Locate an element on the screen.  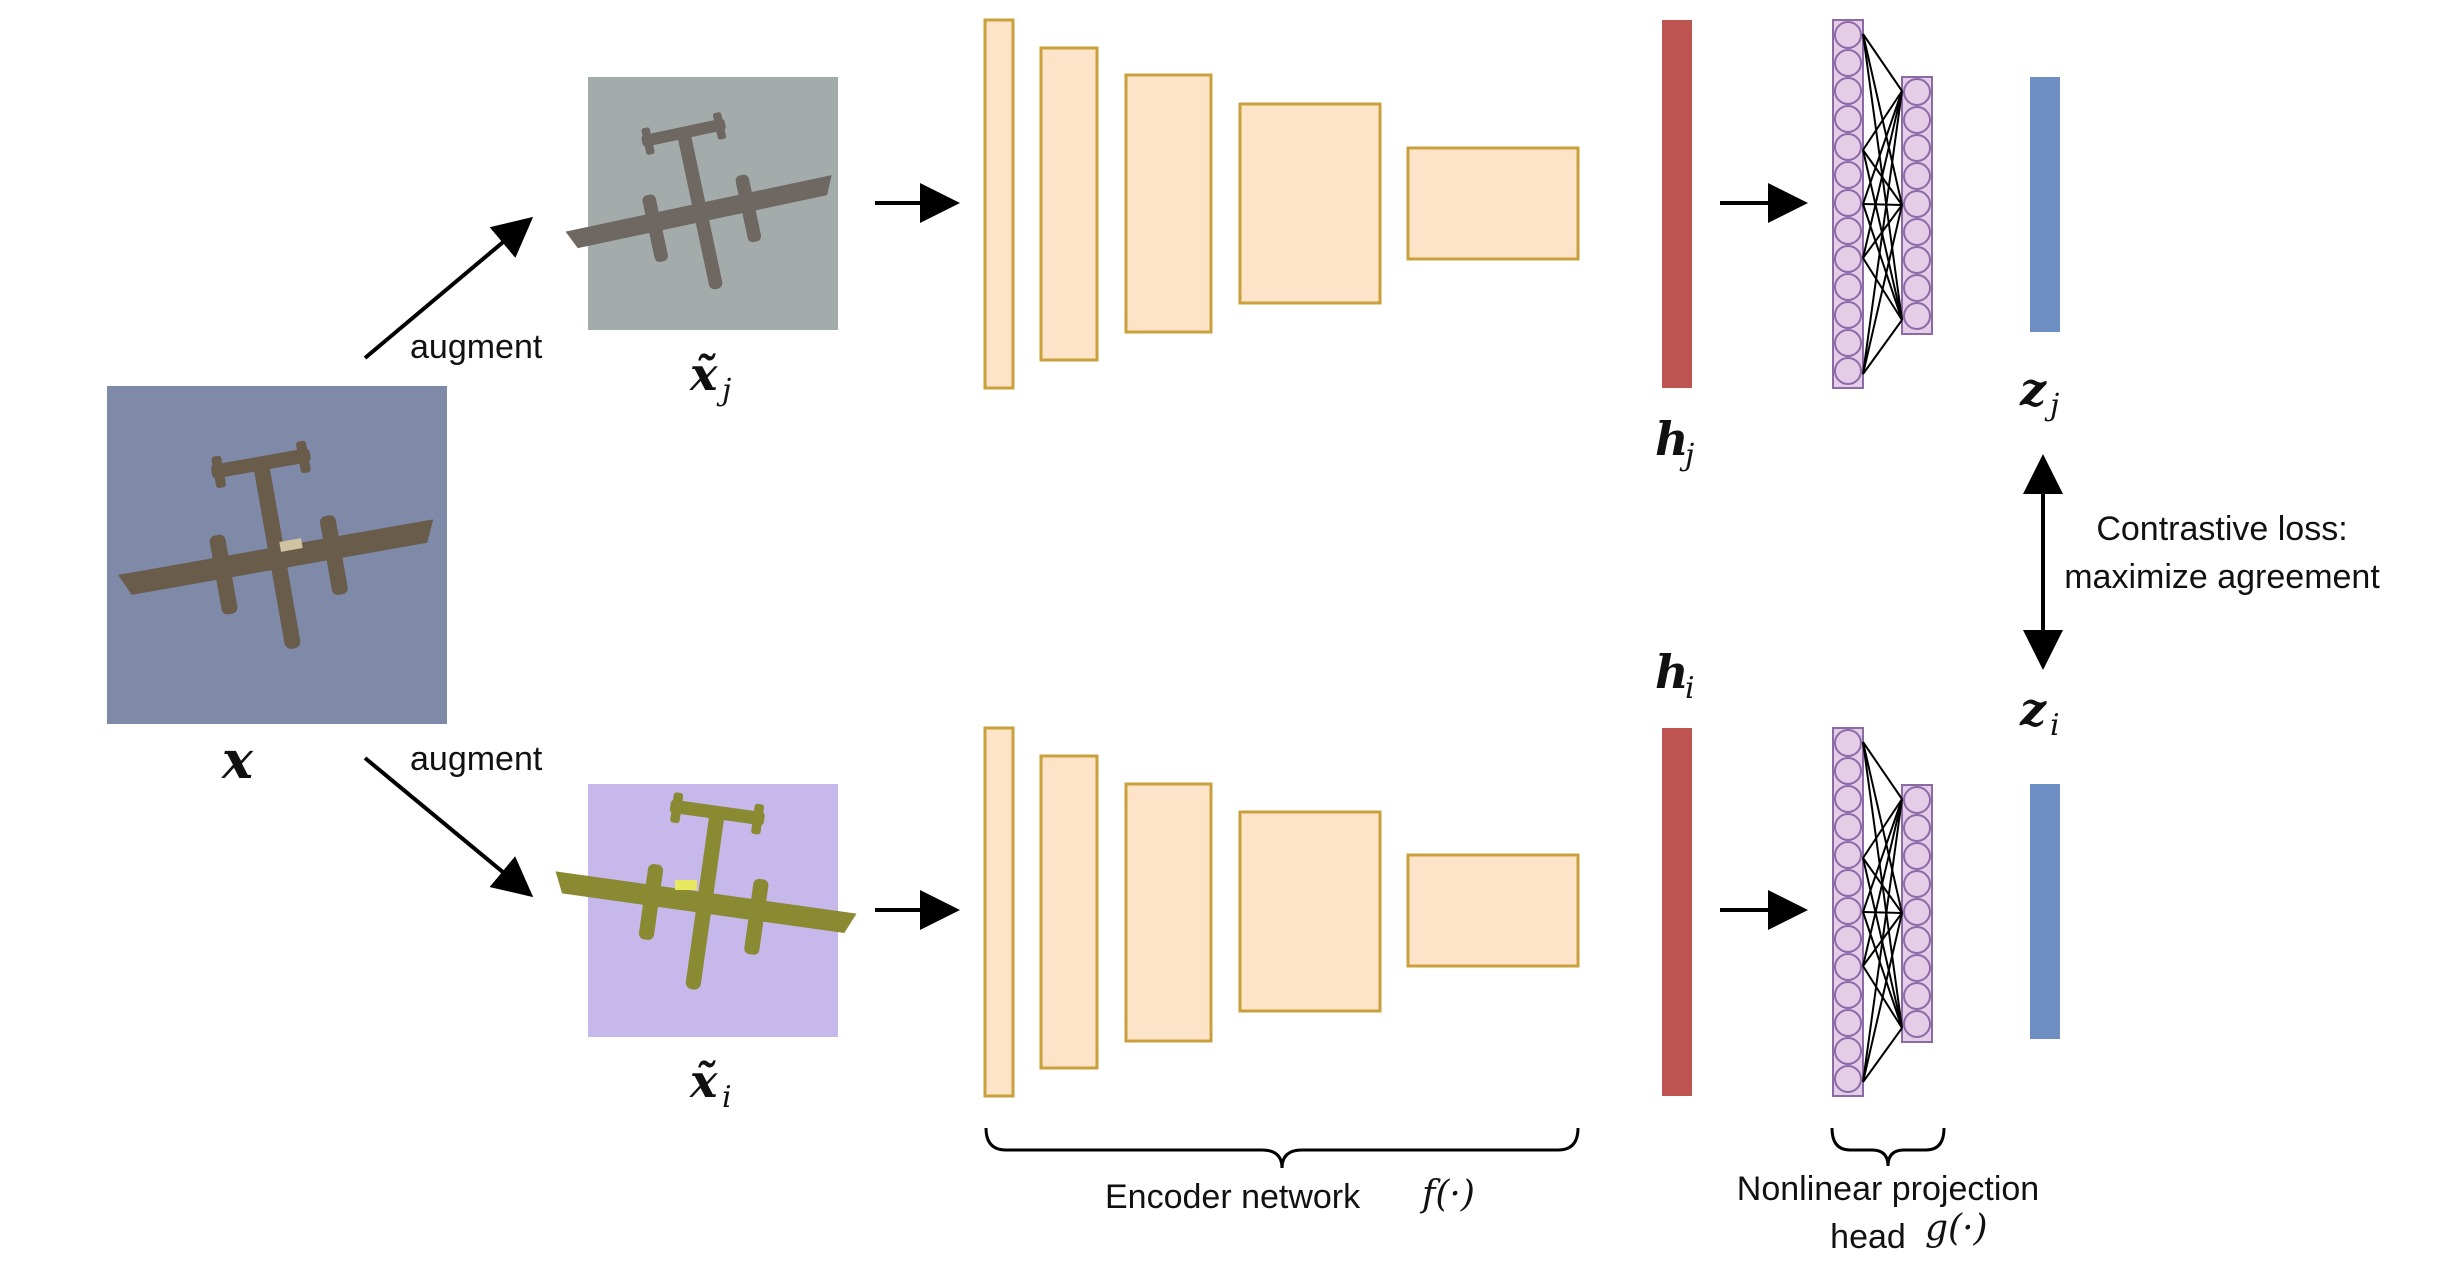
contrastive-loss-label-line2: maximize agreement is located at coordinates (2222, 577).